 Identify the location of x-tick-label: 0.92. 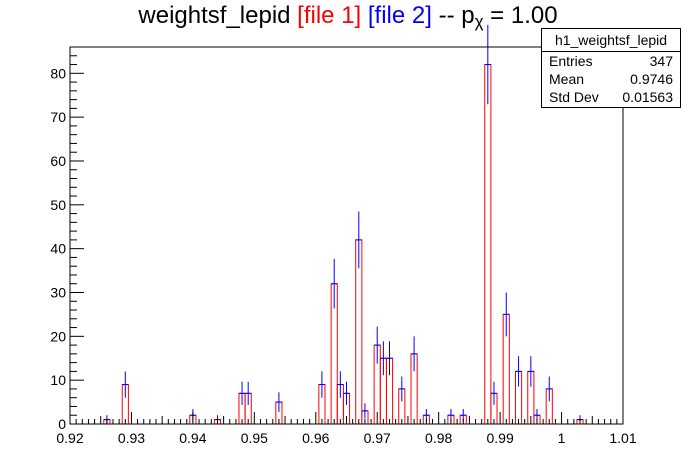
(69, 438).